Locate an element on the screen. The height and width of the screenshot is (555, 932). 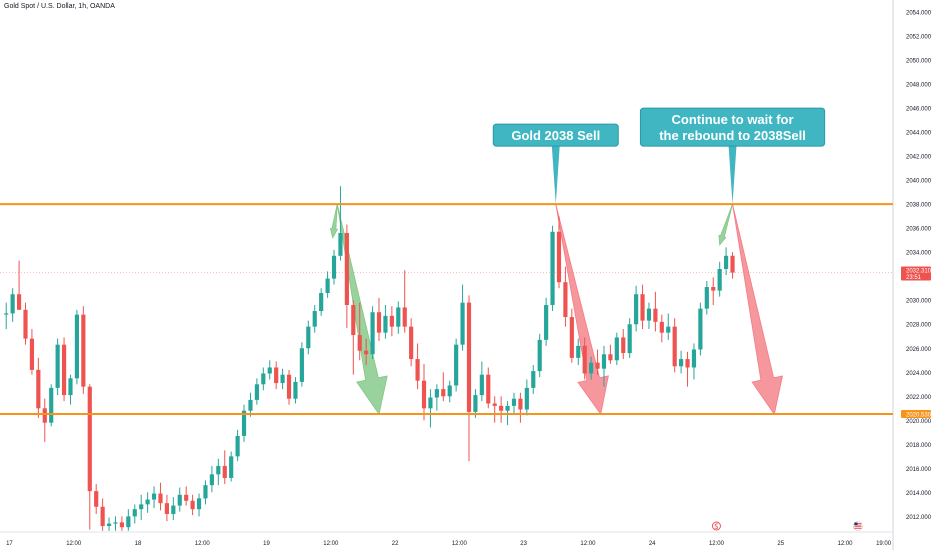
flag-canton is located at coordinates (856, 524).